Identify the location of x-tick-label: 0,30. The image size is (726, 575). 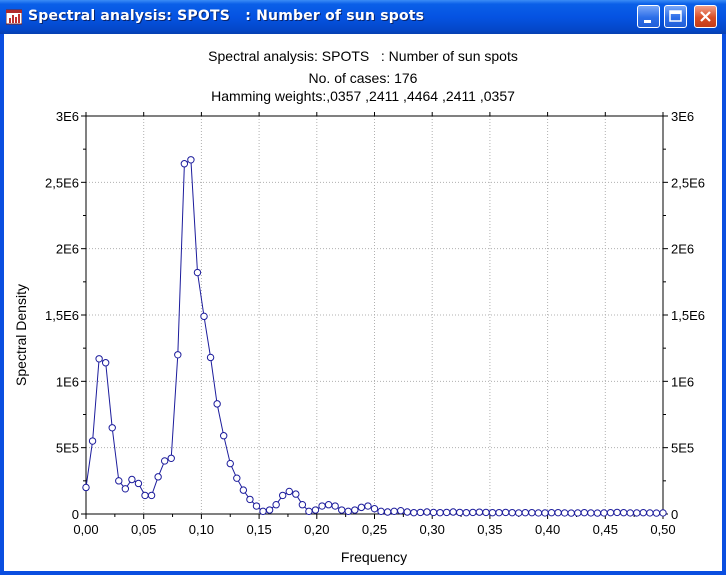
(432, 529).